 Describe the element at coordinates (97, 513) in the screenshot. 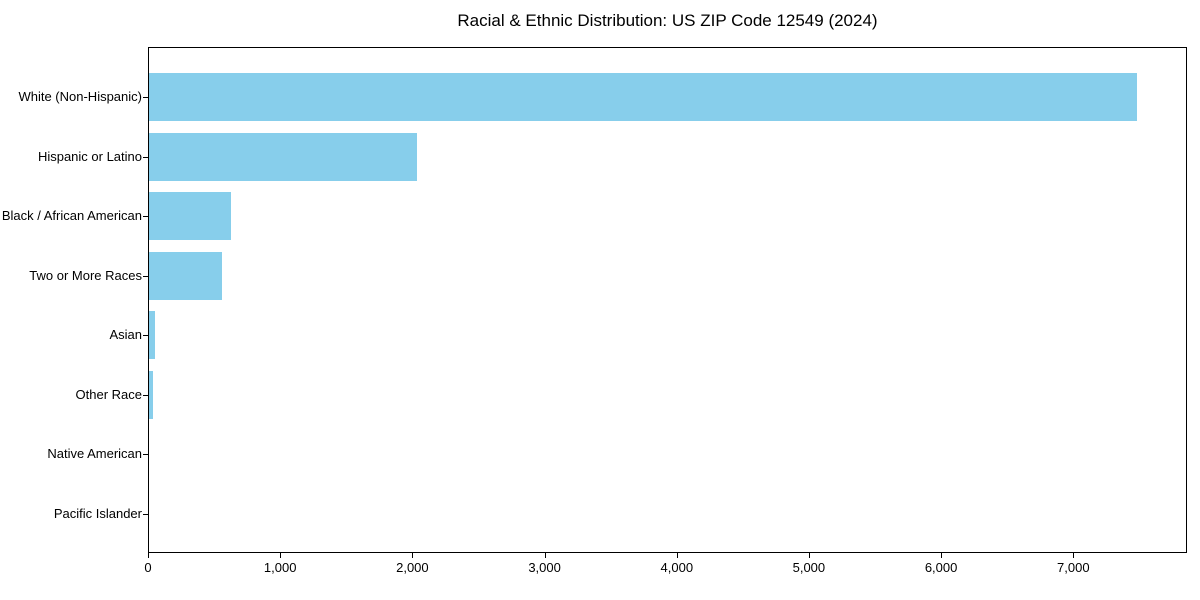

I see `y-axis-label: Pacific Islander` at that location.